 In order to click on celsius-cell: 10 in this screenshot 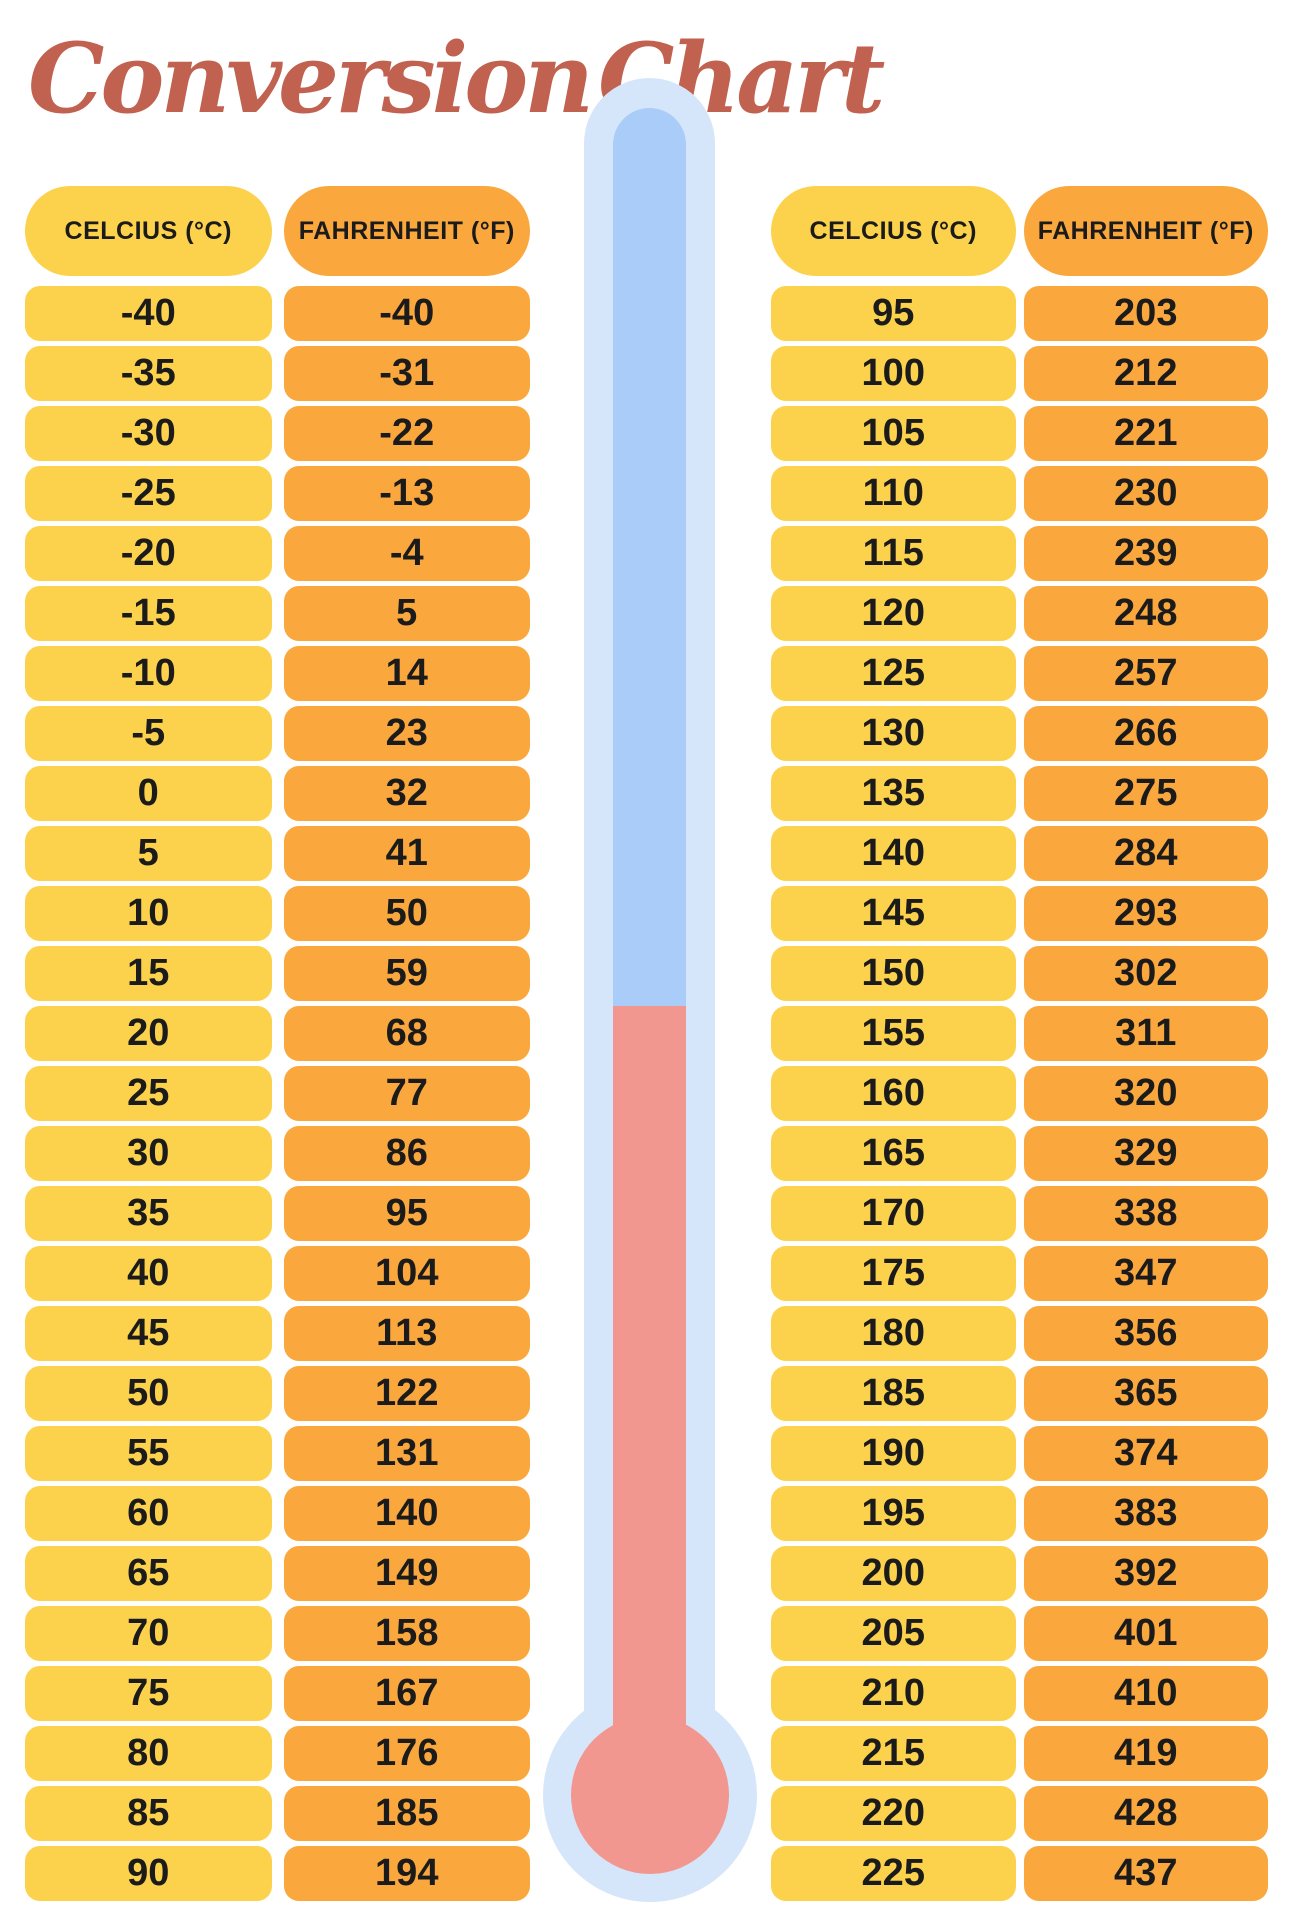, I will do `click(148, 913)`.